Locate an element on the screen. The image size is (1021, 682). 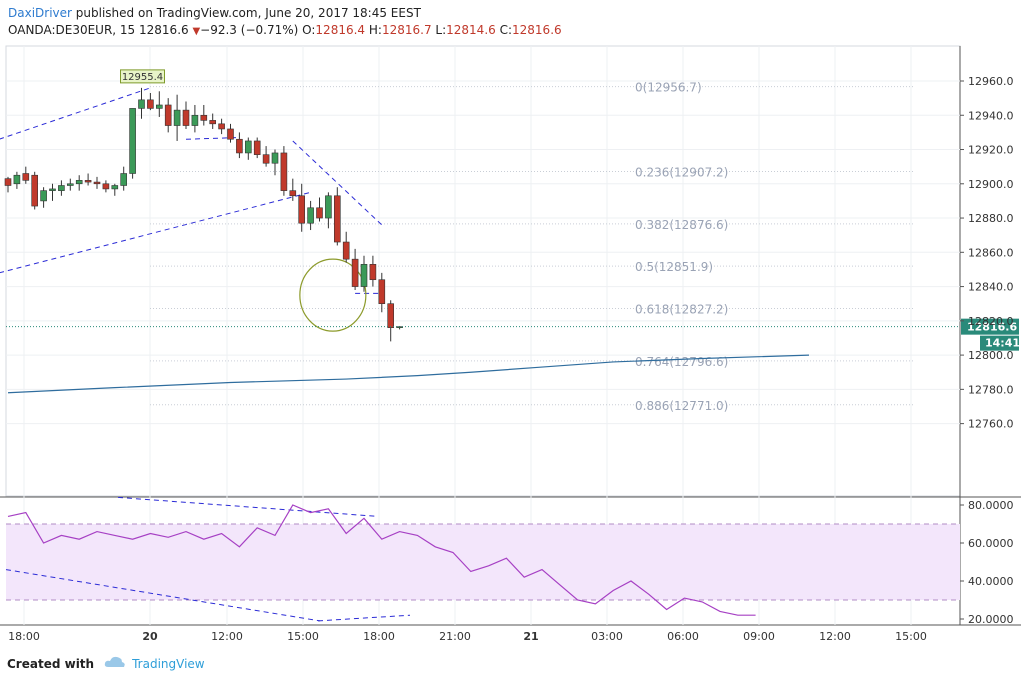
y-tick-label: 12920.0 is located at coordinates (991, 150).